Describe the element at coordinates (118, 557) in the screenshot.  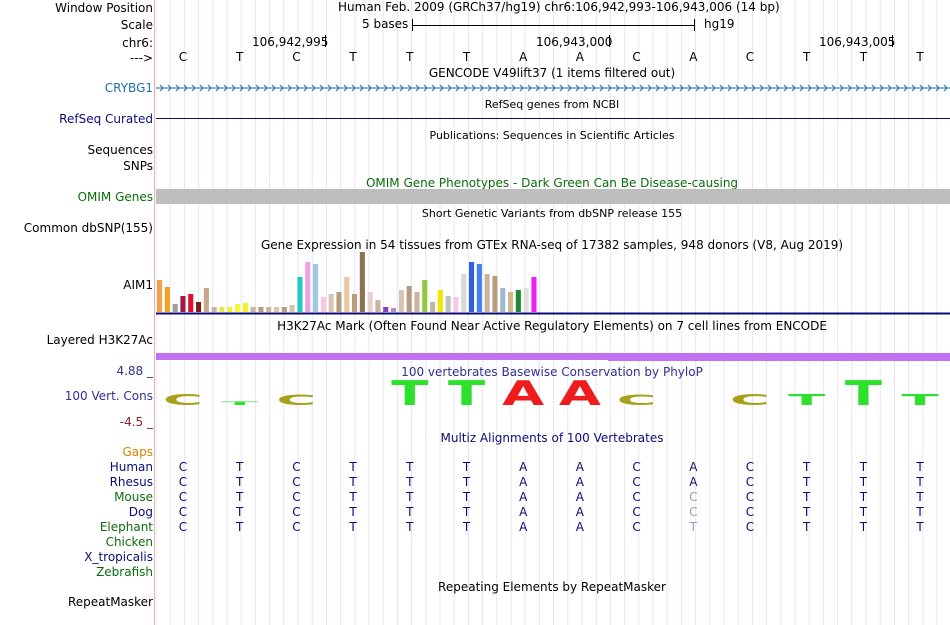
I see `species-label-x_tropicalis: X_tropicalis` at that location.